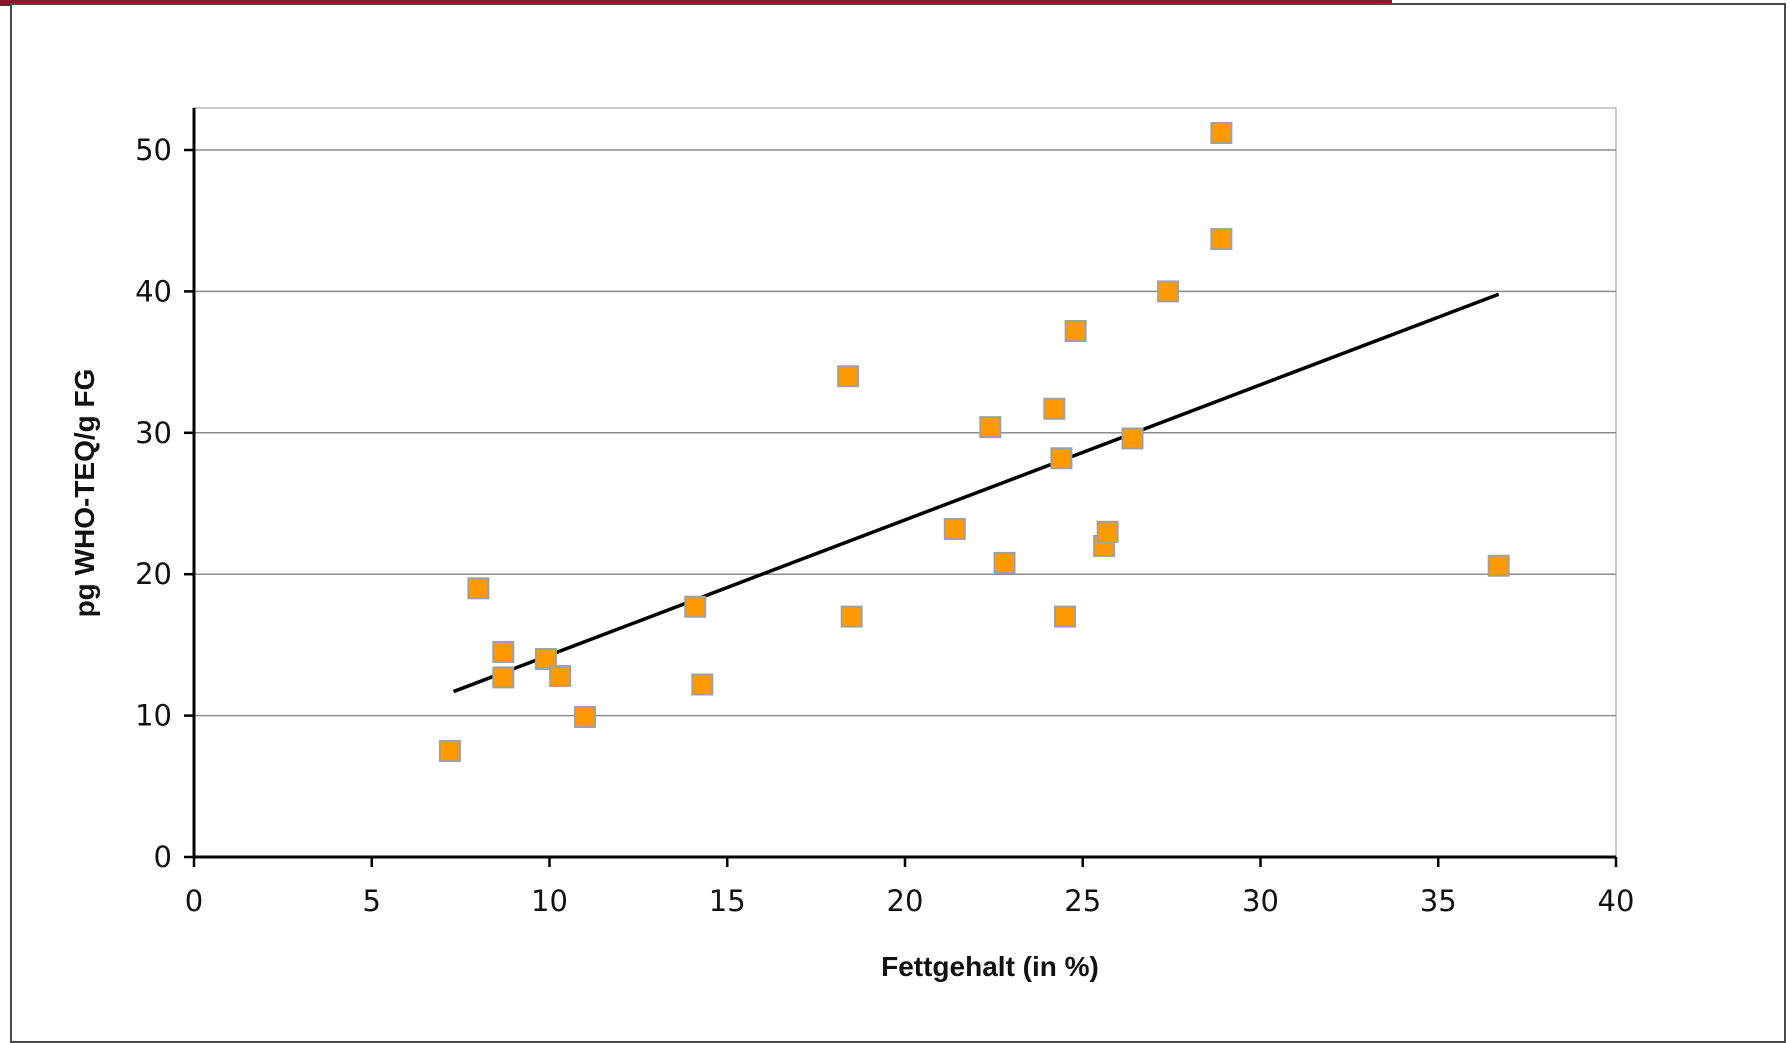  I want to click on y-tick-label: 20, so click(153, 574).